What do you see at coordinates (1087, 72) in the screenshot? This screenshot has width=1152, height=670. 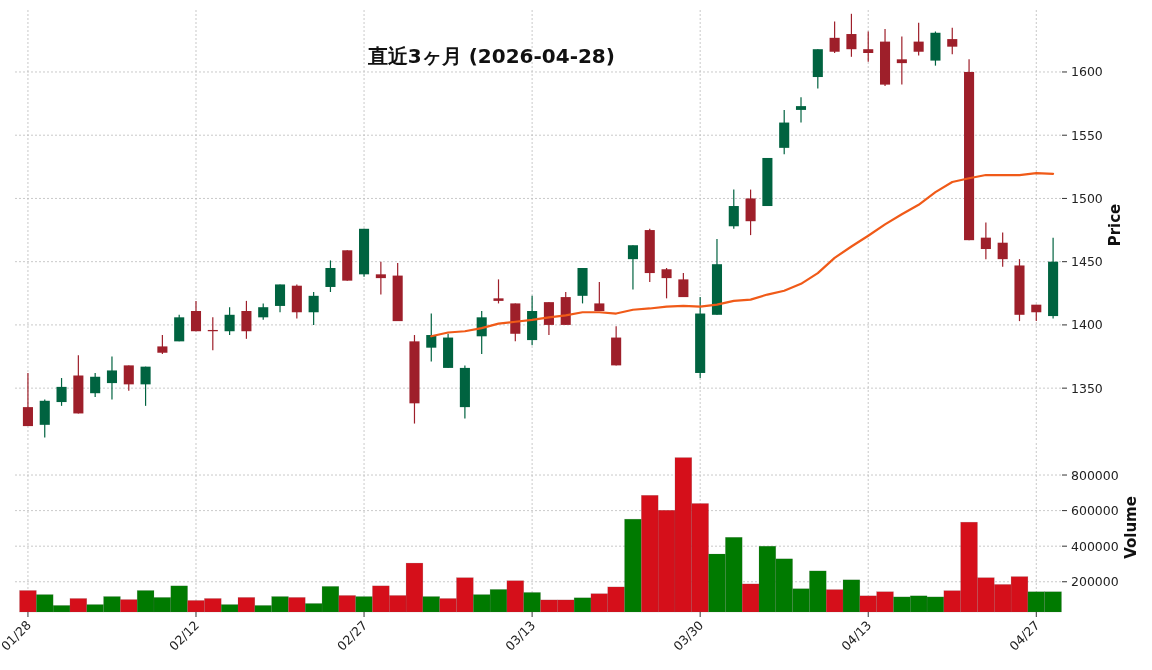 I see `y-tick-label: 1600` at bounding box center [1087, 72].